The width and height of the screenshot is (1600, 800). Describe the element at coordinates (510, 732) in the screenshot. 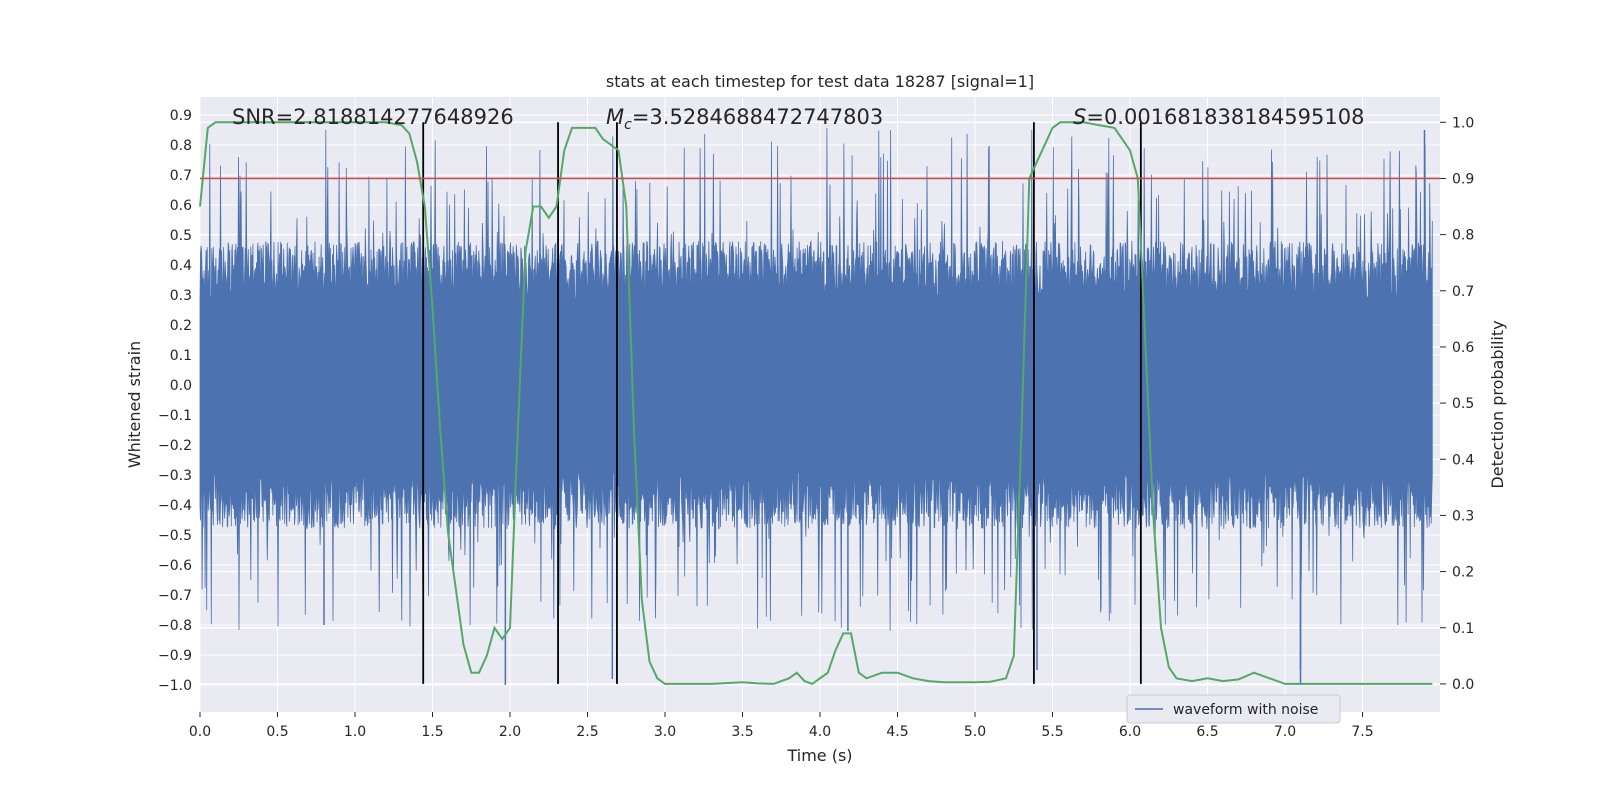

I see `x-tick-label: 2.0` at that location.